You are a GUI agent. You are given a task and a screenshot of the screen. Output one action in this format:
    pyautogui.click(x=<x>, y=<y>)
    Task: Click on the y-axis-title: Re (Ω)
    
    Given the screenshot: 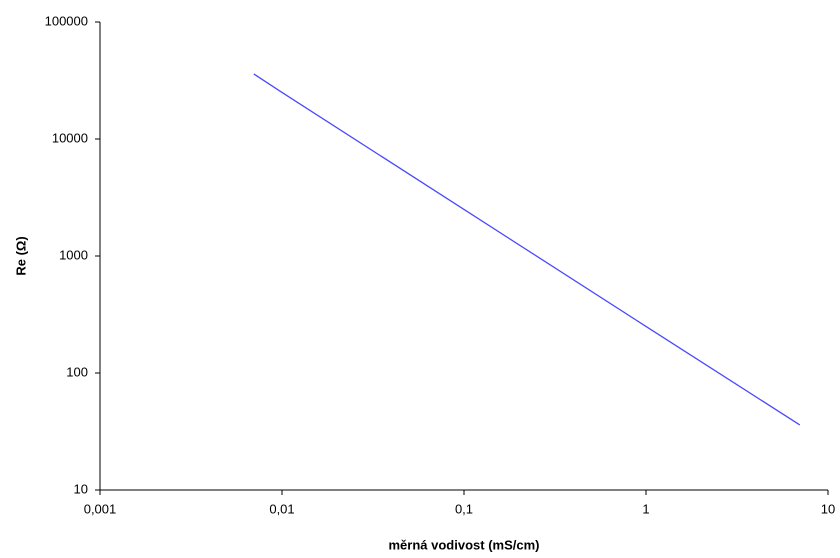 What is the action you would take?
    pyautogui.click(x=20, y=255)
    